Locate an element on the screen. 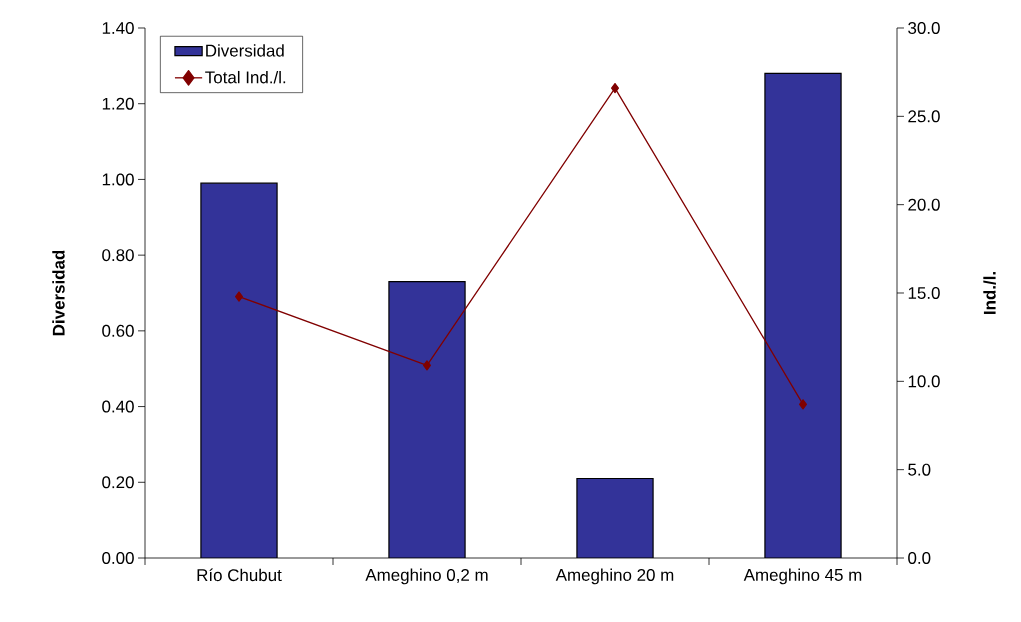 The height and width of the screenshot is (622, 1021). y2-axis-title: Ind./l. is located at coordinates (989, 293).